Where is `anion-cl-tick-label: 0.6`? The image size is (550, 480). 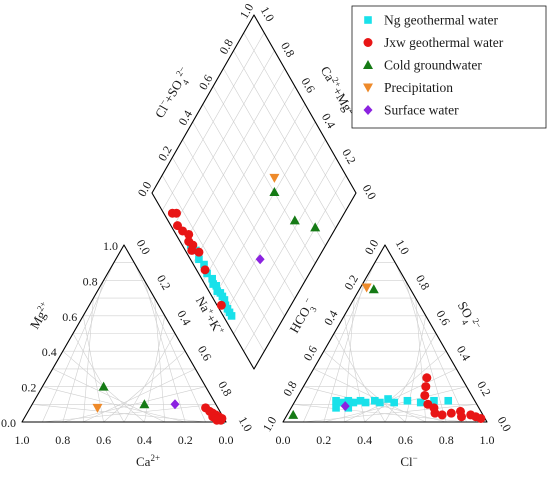 anion-cl-tick-label: 0.6 is located at coordinates (405, 440).